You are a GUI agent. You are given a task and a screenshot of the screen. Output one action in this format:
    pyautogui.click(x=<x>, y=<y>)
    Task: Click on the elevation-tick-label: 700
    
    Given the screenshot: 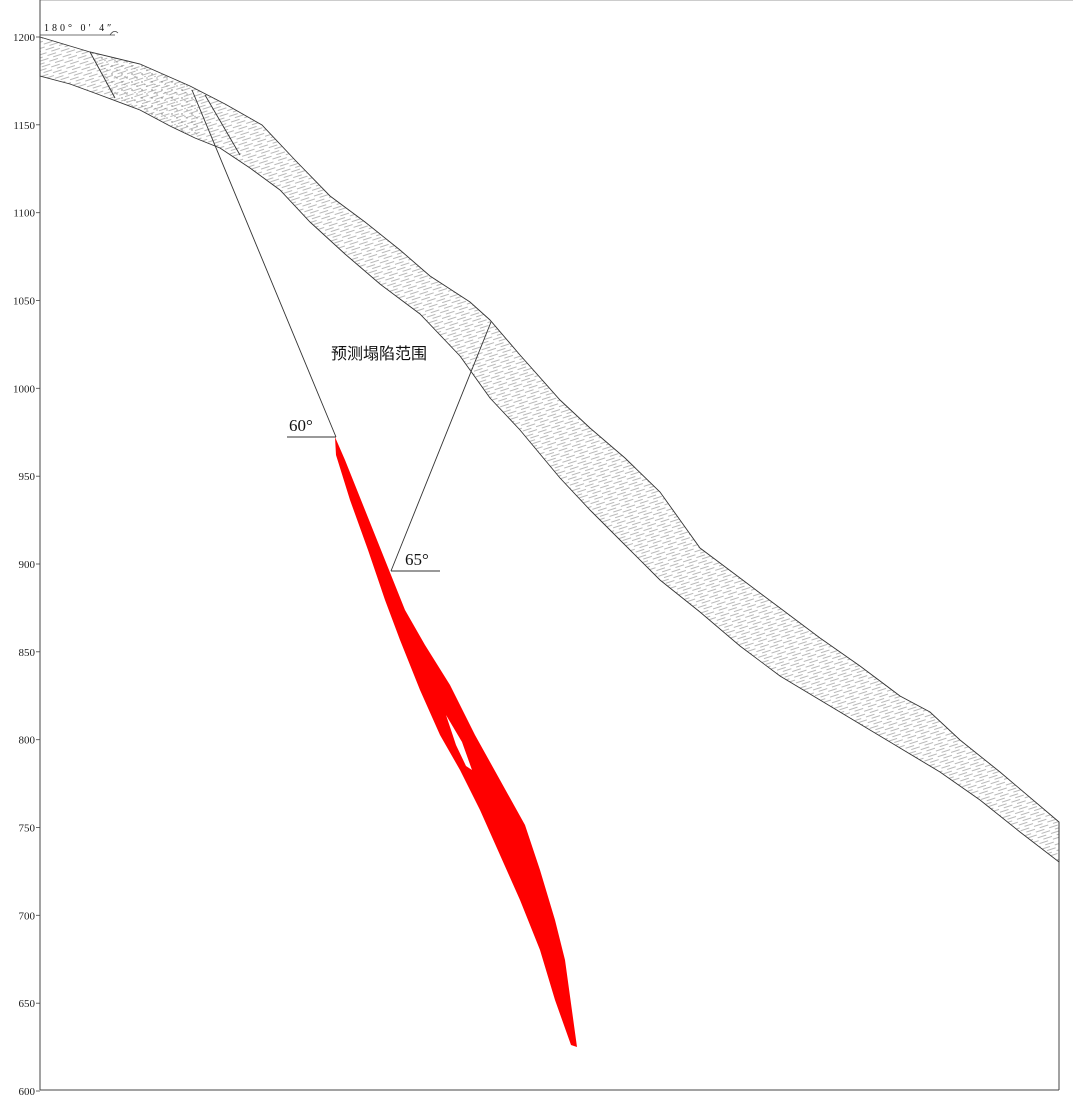 What is the action you would take?
    pyautogui.click(x=27, y=916)
    